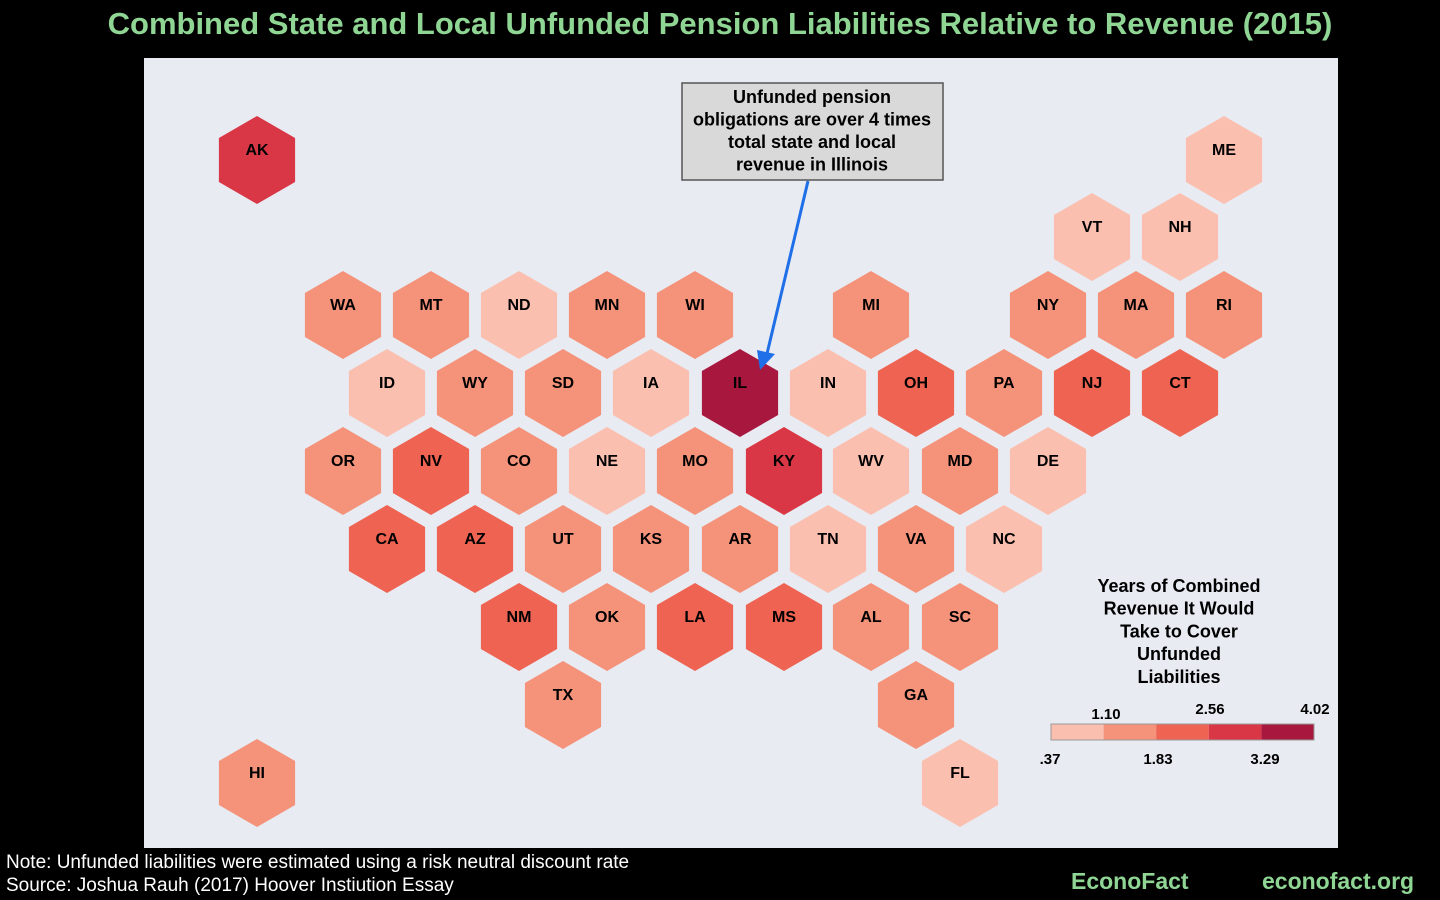 Image resolution: width=1440 pixels, height=900 pixels. I want to click on state-tile-mi: MI, so click(871, 315).